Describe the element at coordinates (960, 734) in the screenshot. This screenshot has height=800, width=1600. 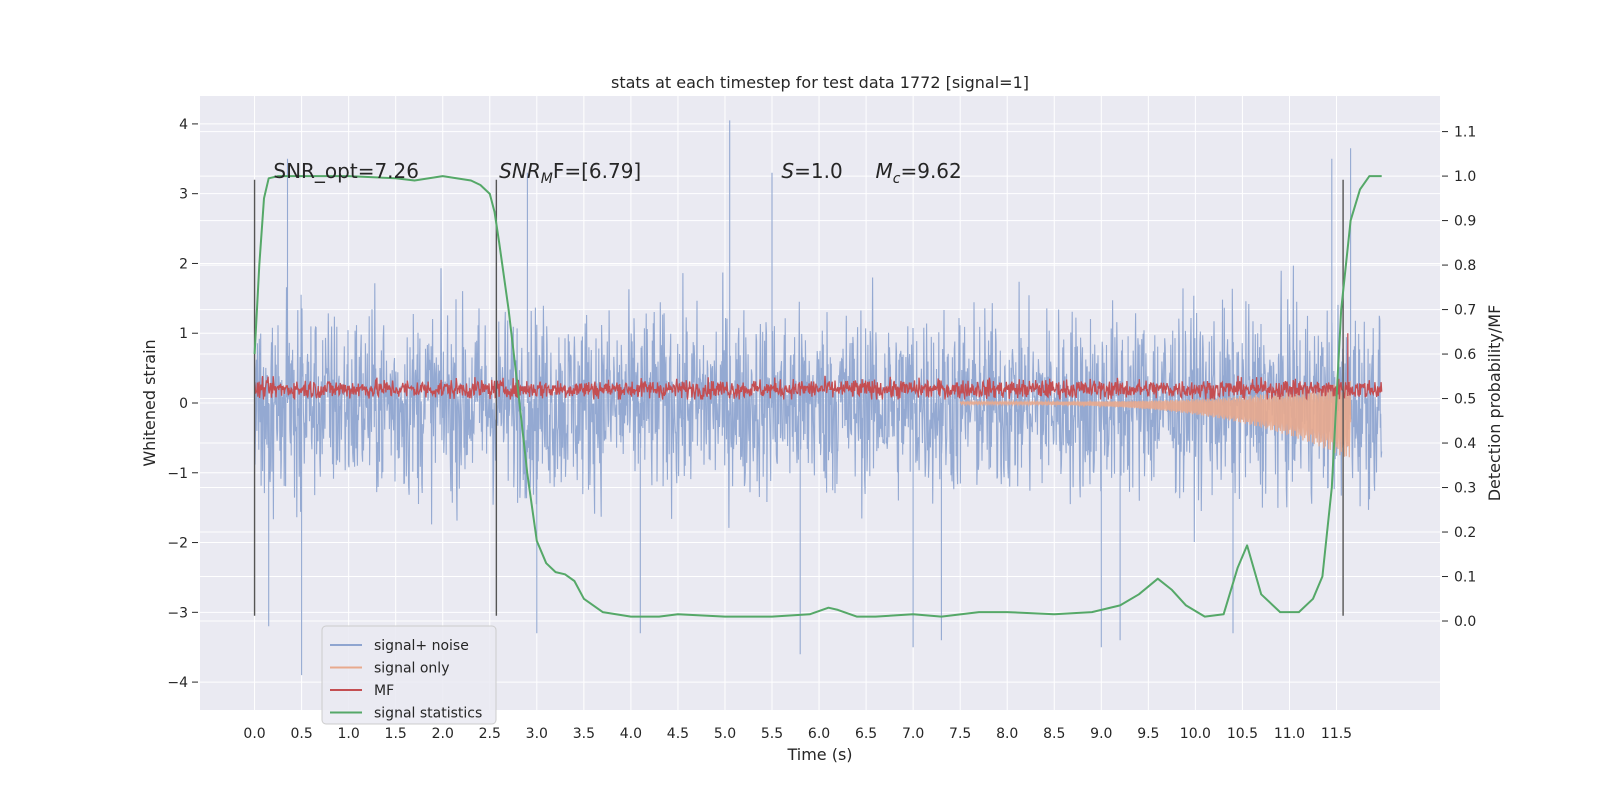
I see `x-tick-label: 7.5` at that location.